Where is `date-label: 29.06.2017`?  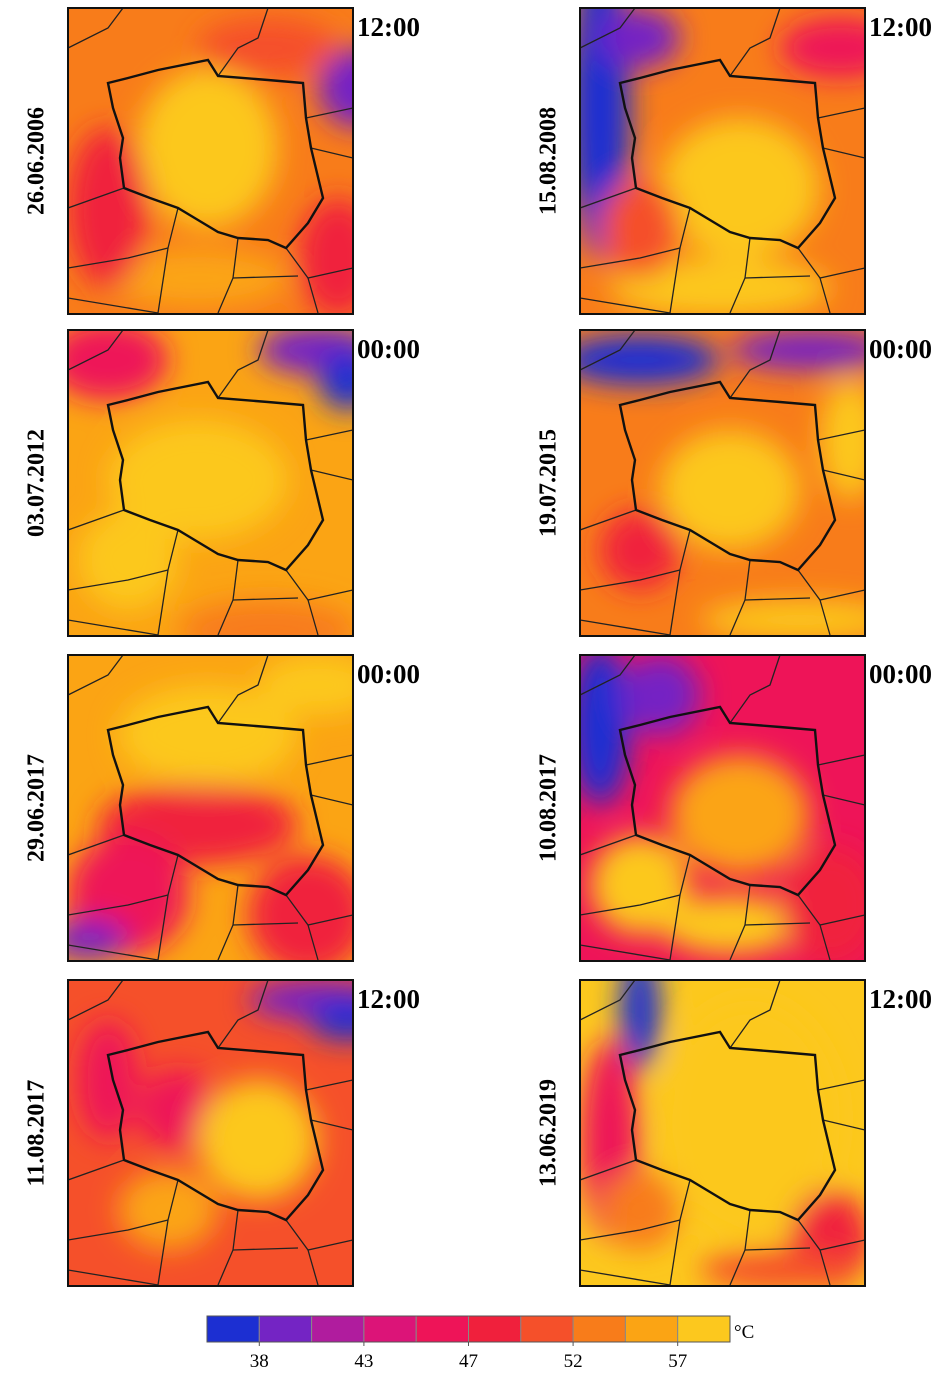 date-label: 29.06.2017 is located at coordinates (37, 808).